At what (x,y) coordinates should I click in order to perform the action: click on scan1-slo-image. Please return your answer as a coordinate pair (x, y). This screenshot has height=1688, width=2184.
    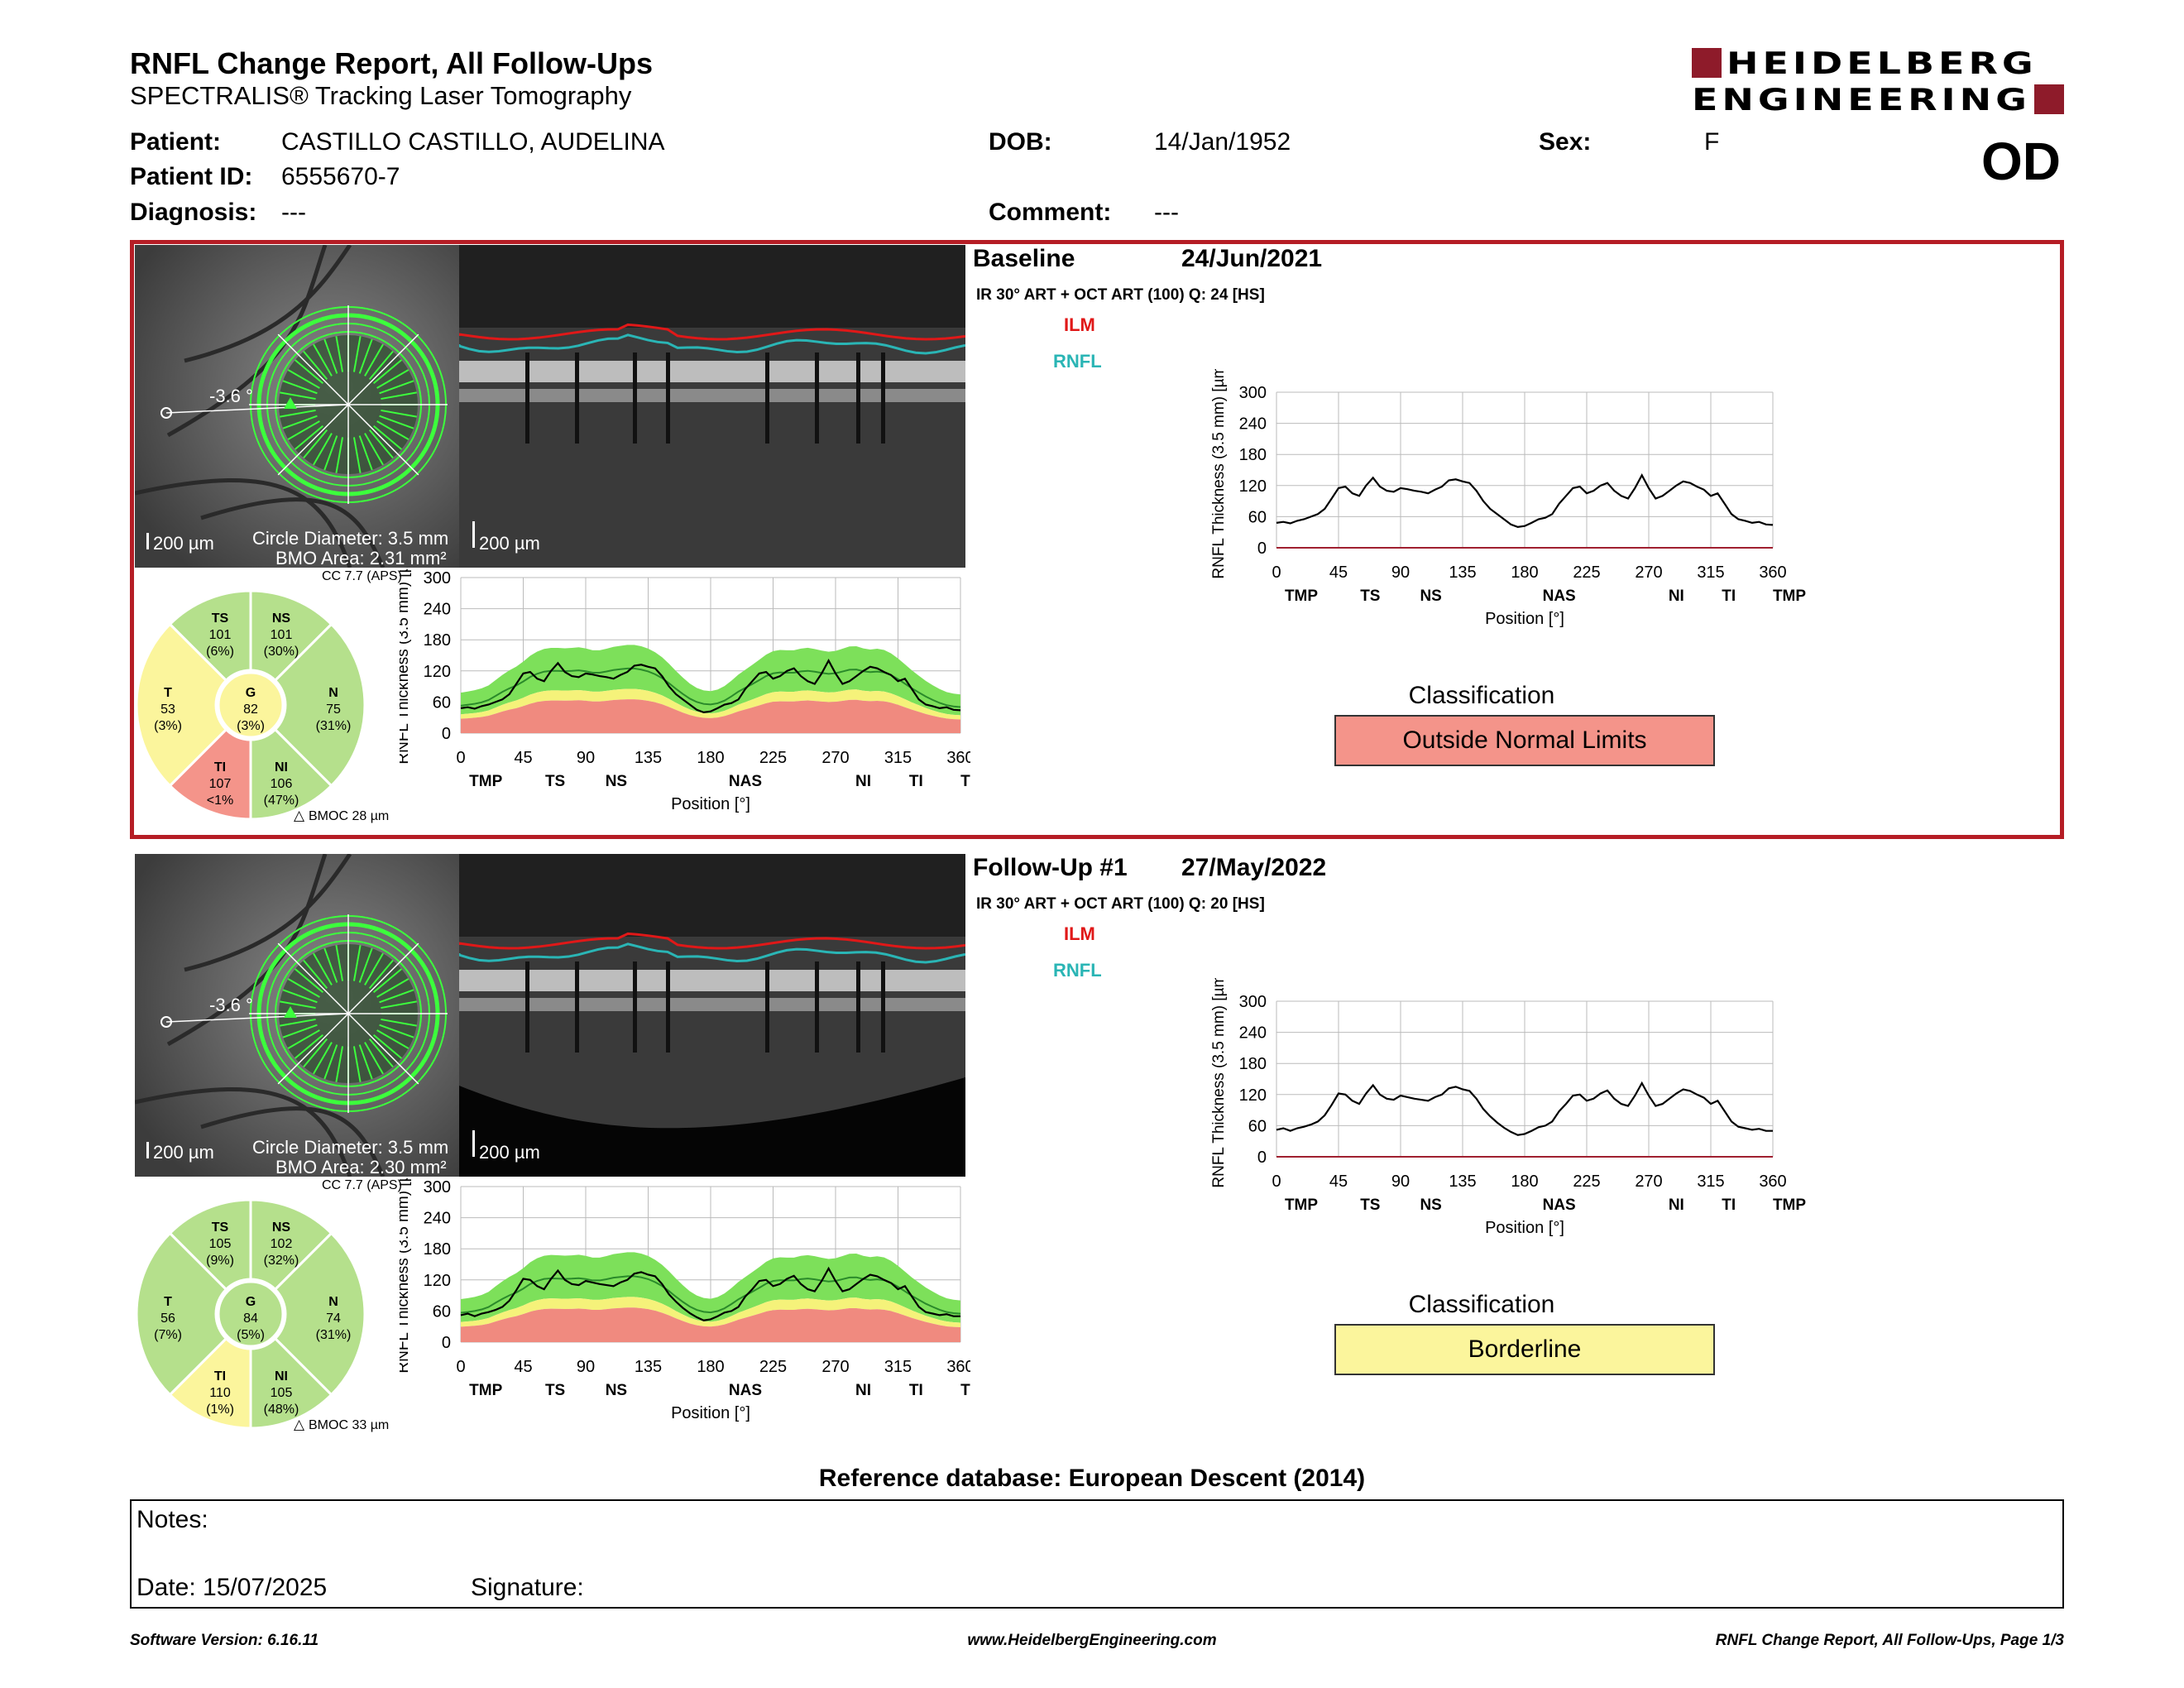
    Looking at the image, I should click on (297, 1015).